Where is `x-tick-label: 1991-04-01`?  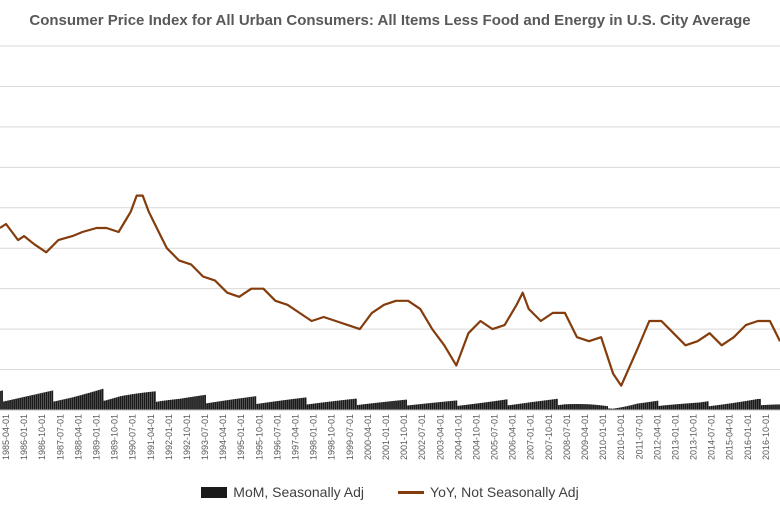 x-tick-label: 1991-04-01 is located at coordinates (151, 437).